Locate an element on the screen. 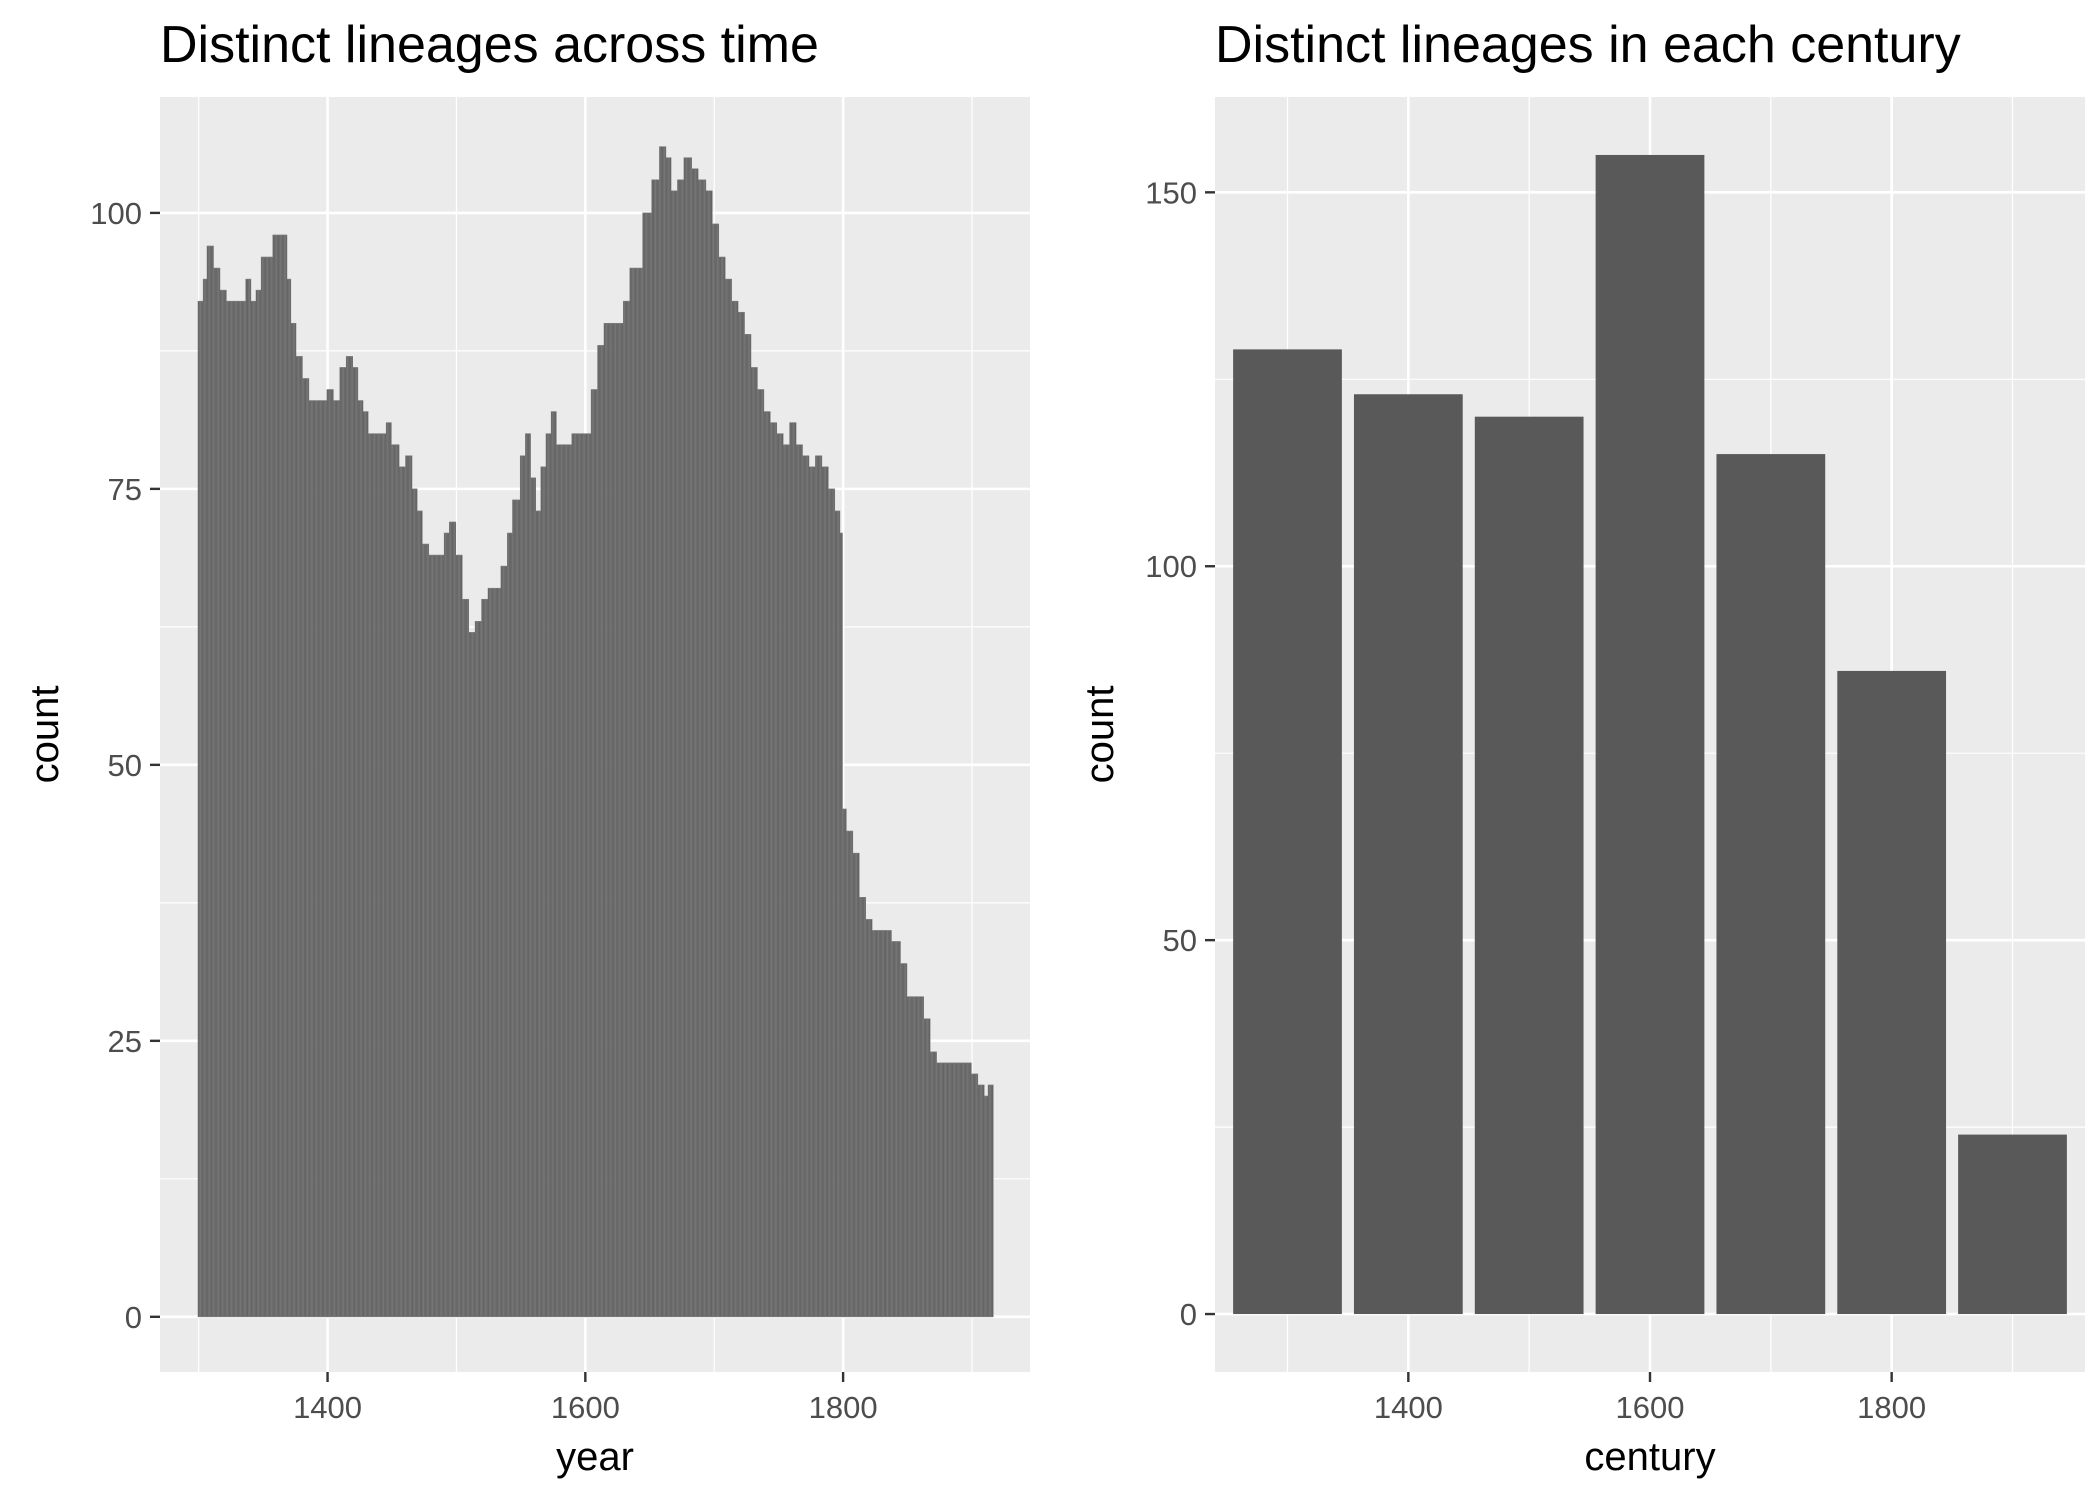  y-tick-label: 150 is located at coordinates (1171, 192).